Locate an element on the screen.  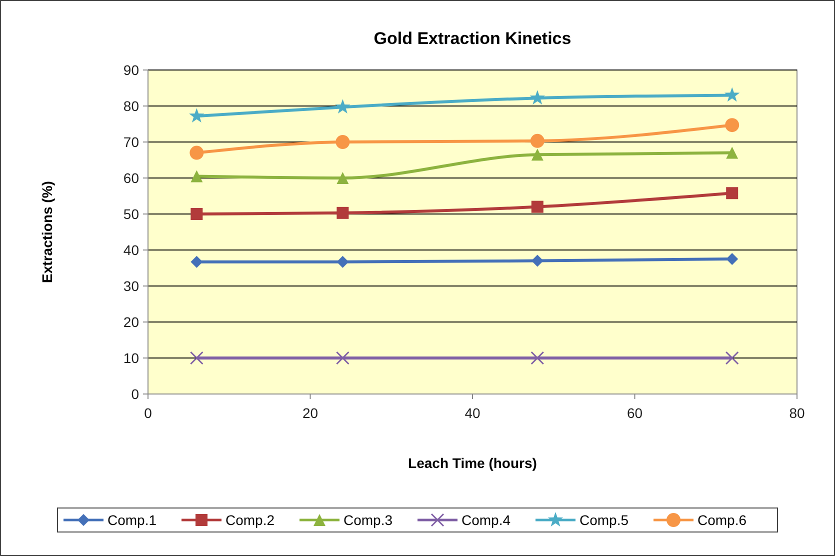
y-tick-label: 50 is located at coordinates (131, 214).